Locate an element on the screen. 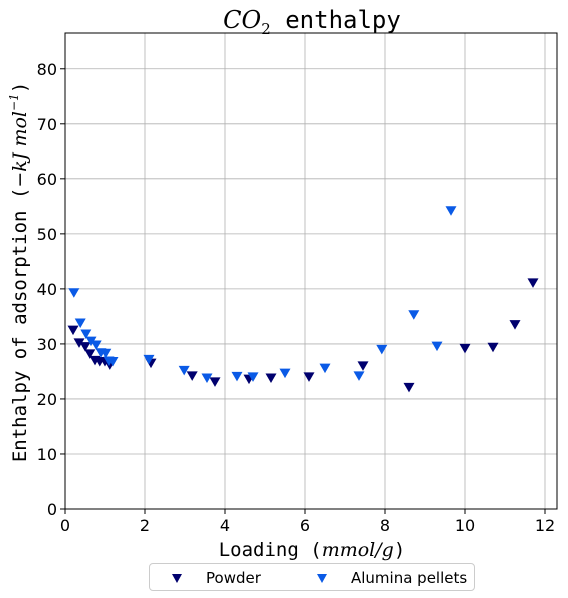 The image size is (568, 598). legend-marker-alumina-pellets is located at coordinates (322, 578).